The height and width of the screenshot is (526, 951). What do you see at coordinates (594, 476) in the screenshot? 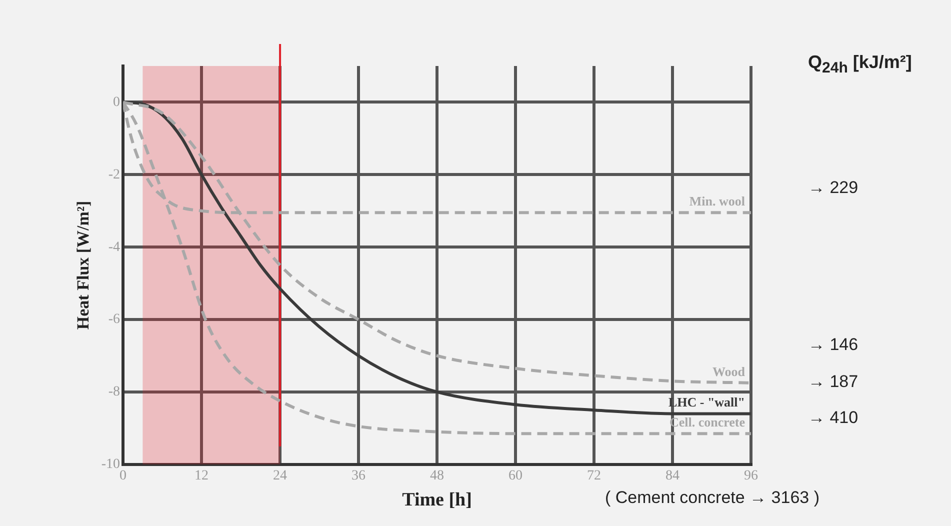
I see `x-tick-label: 72` at bounding box center [594, 476].